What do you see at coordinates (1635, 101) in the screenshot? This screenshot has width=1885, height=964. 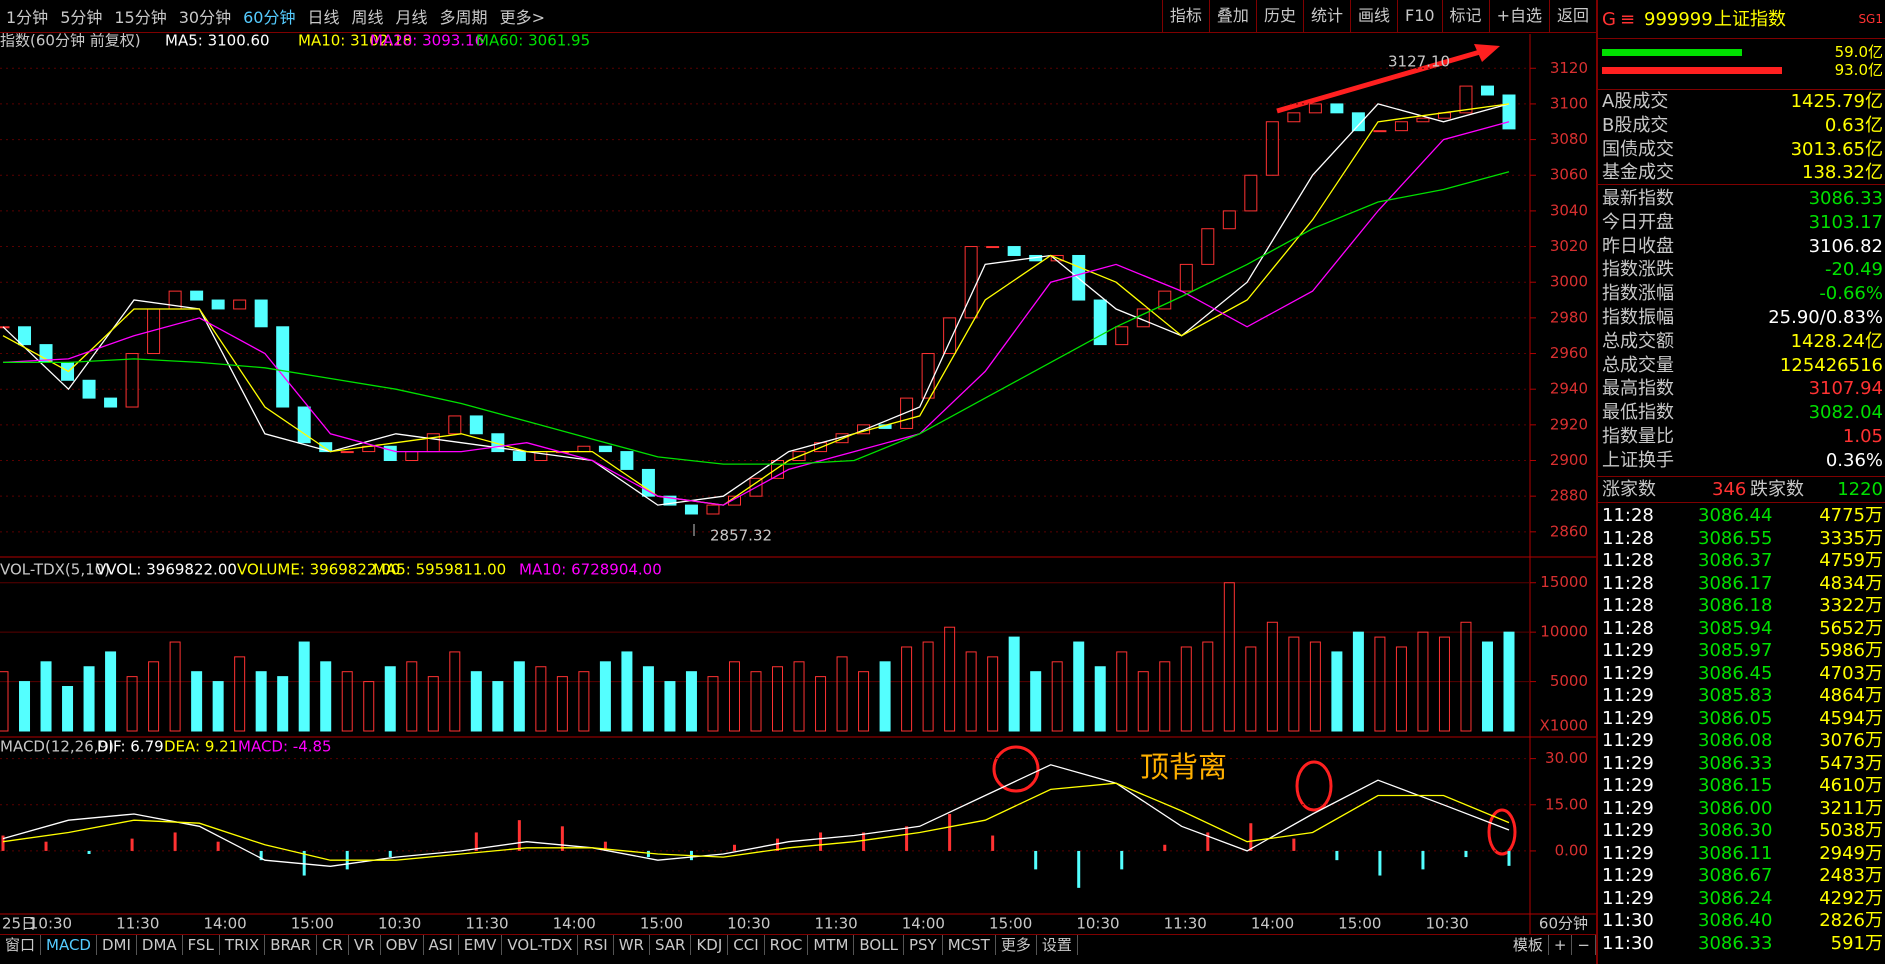 I see `stat-label: A股成交` at bounding box center [1635, 101].